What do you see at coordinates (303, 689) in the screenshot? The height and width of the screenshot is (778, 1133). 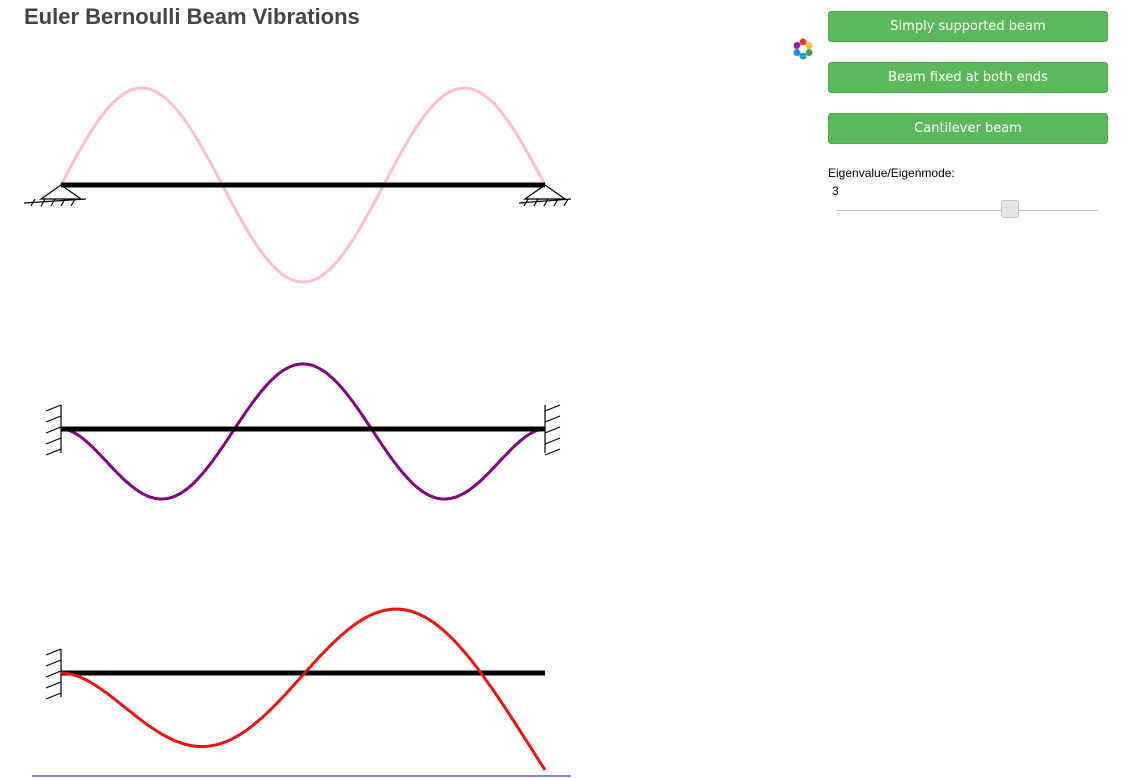 I see `cantilever-mode-curve` at bounding box center [303, 689].